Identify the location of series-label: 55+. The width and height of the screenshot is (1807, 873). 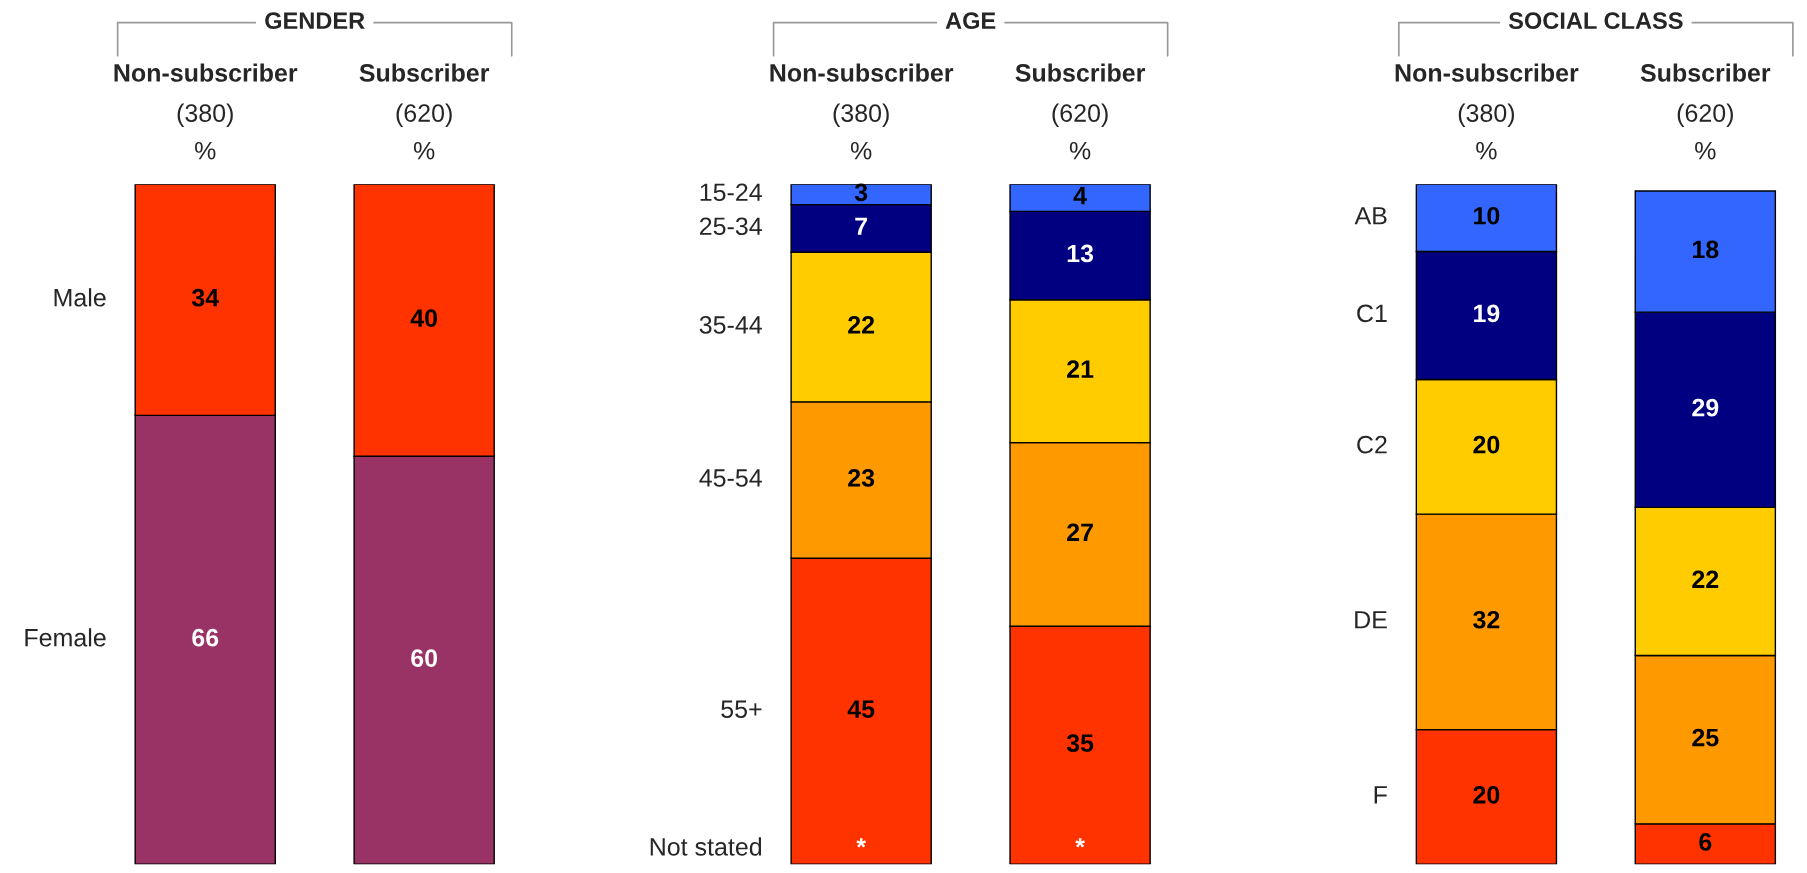
(741, 709).